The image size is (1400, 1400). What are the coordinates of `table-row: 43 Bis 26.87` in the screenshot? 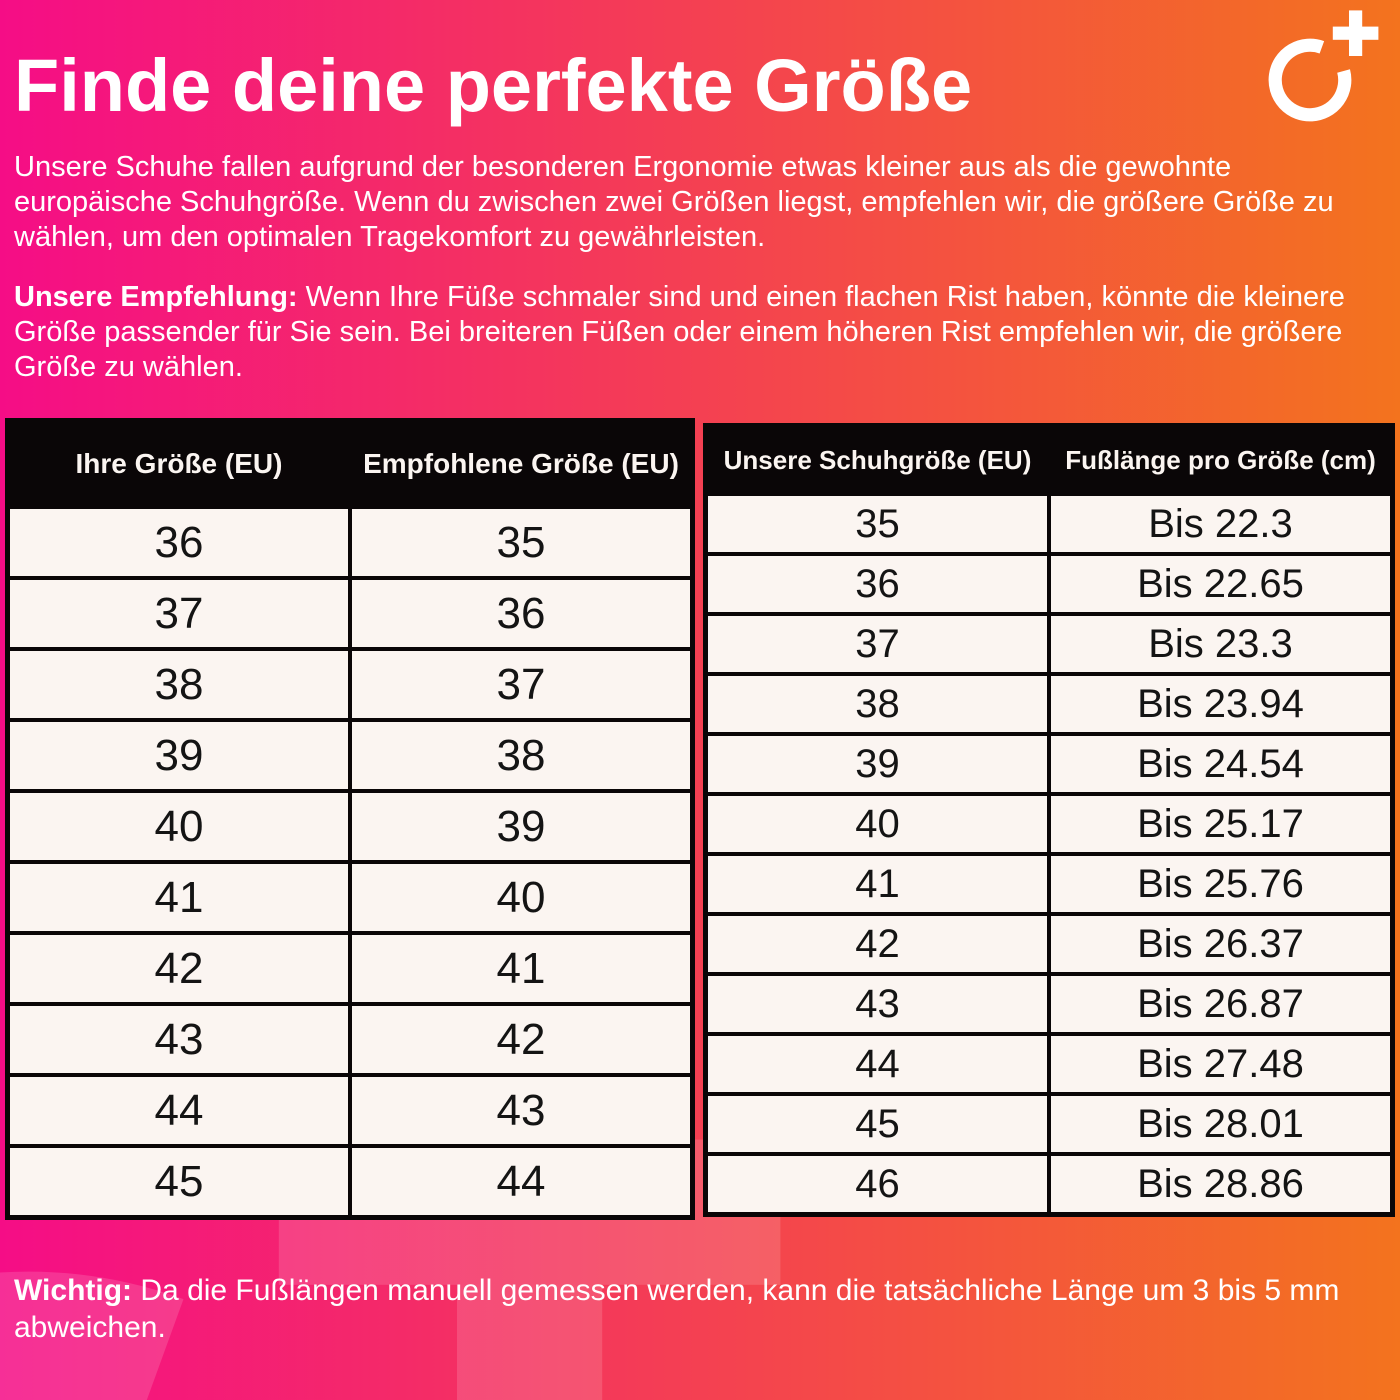 It's located at (1049, 1004).